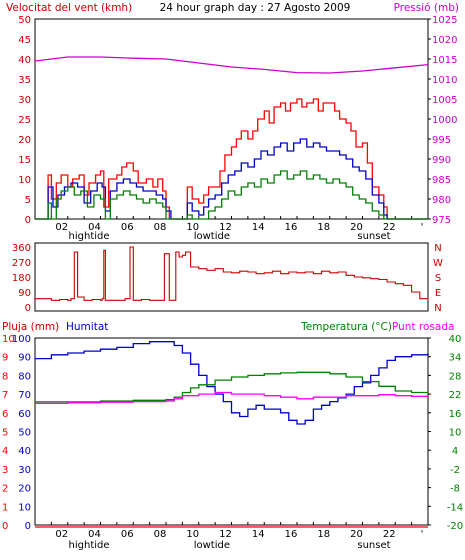 The height and width of the screenshot is (560, 465). What do you see at coordinates (389, 227) in the screenshot?
I see `wind-x-tick: 22` at bounding box center [389, 227].